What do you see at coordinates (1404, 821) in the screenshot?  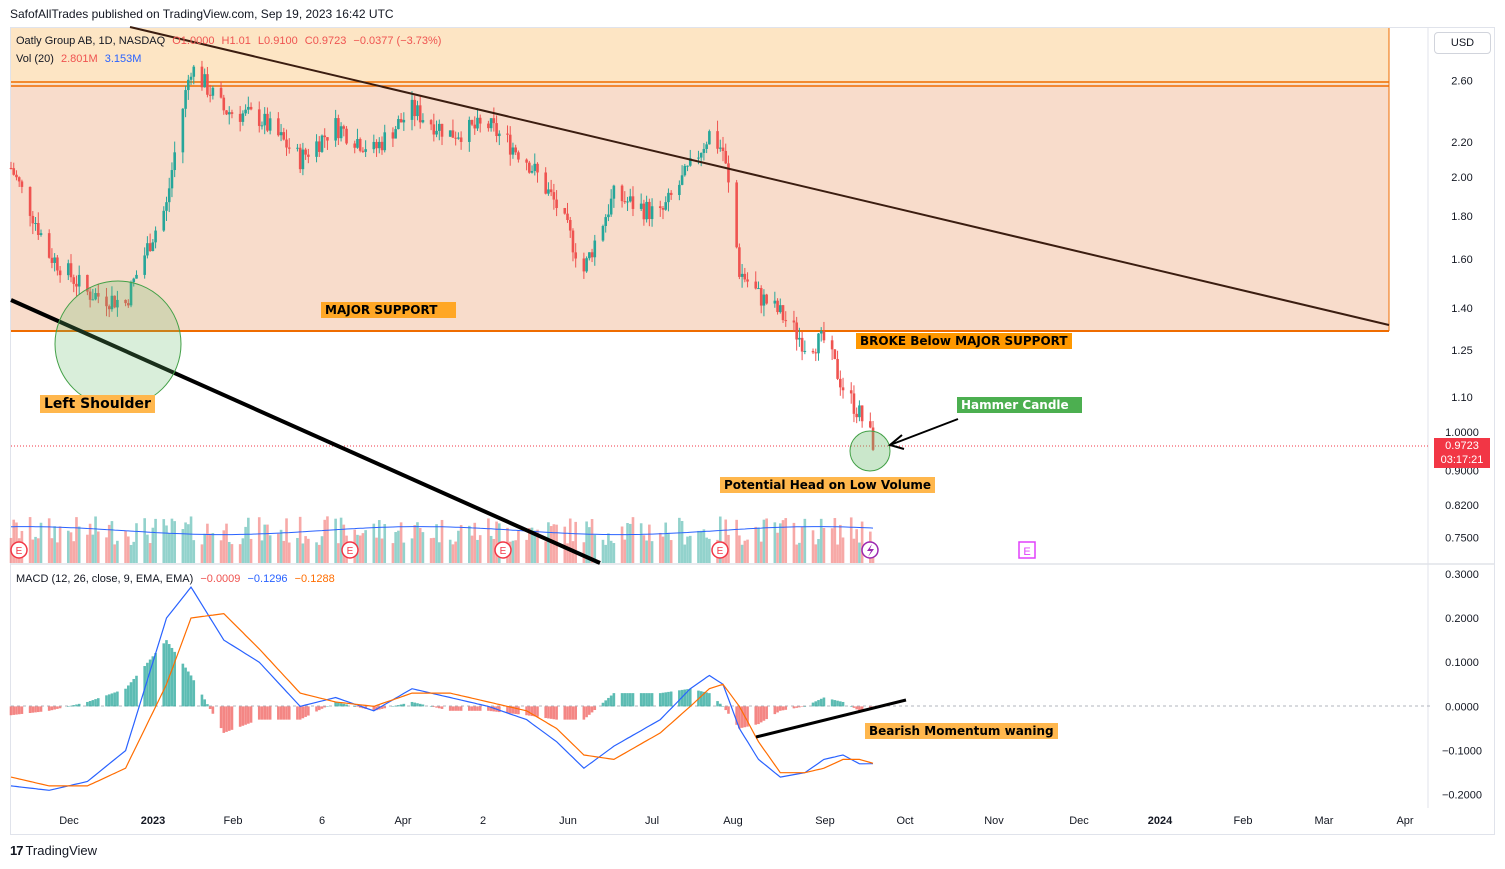 I see `time-tick-label: Apr` at bounding box center [1404, 821].